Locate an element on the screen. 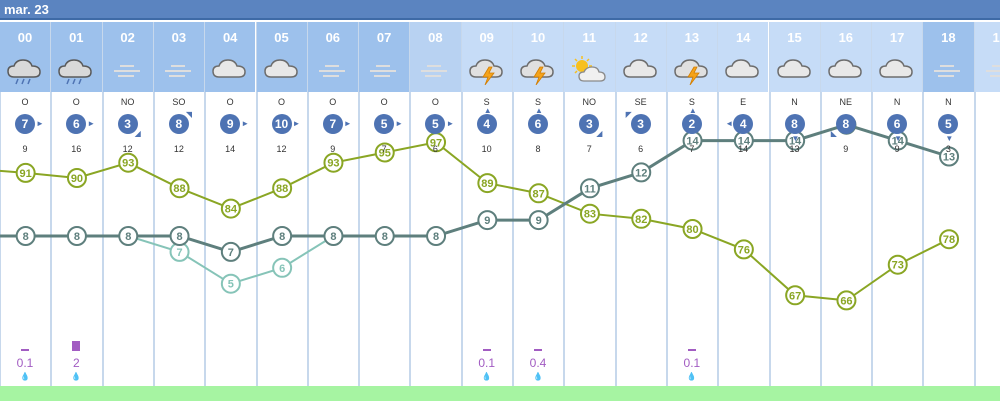 The width and height of the screenshot is (1000, 401). wind-speed-badge: 3 is located at coordinates (127, 124).